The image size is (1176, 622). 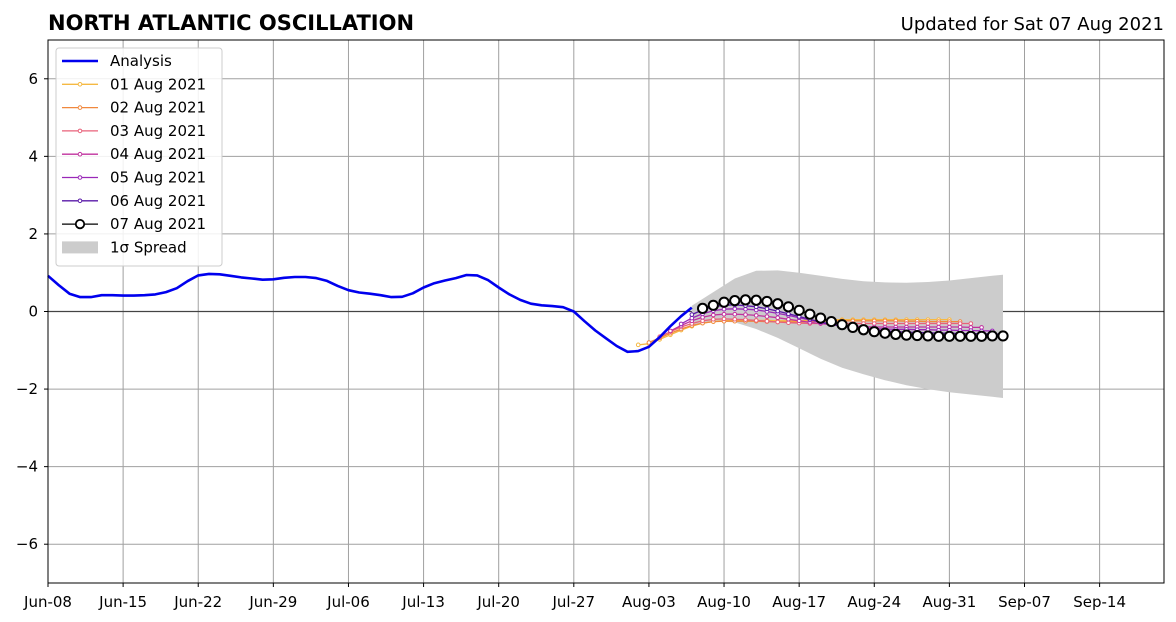 What do you see at coordinates (197, 602) in the screenshot?
I see `x-tick-label: Jun-22` at bounding box center [197, 602].